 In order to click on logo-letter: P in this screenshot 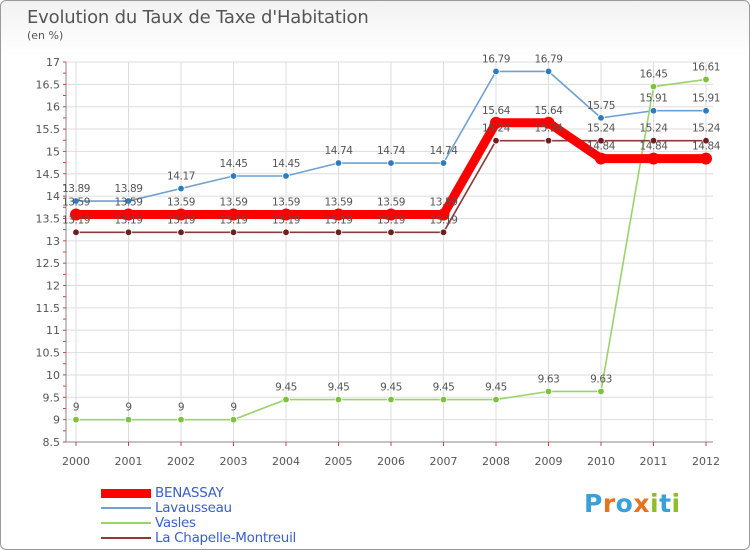, I will do `click(593, 503)`.